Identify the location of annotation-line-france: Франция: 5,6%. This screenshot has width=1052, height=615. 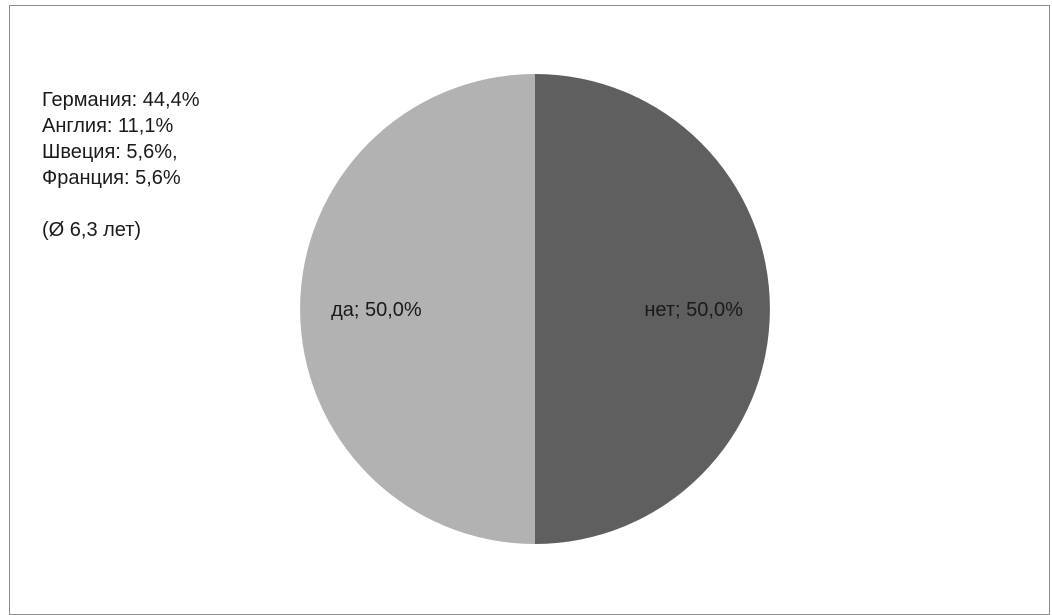
(111, 178).